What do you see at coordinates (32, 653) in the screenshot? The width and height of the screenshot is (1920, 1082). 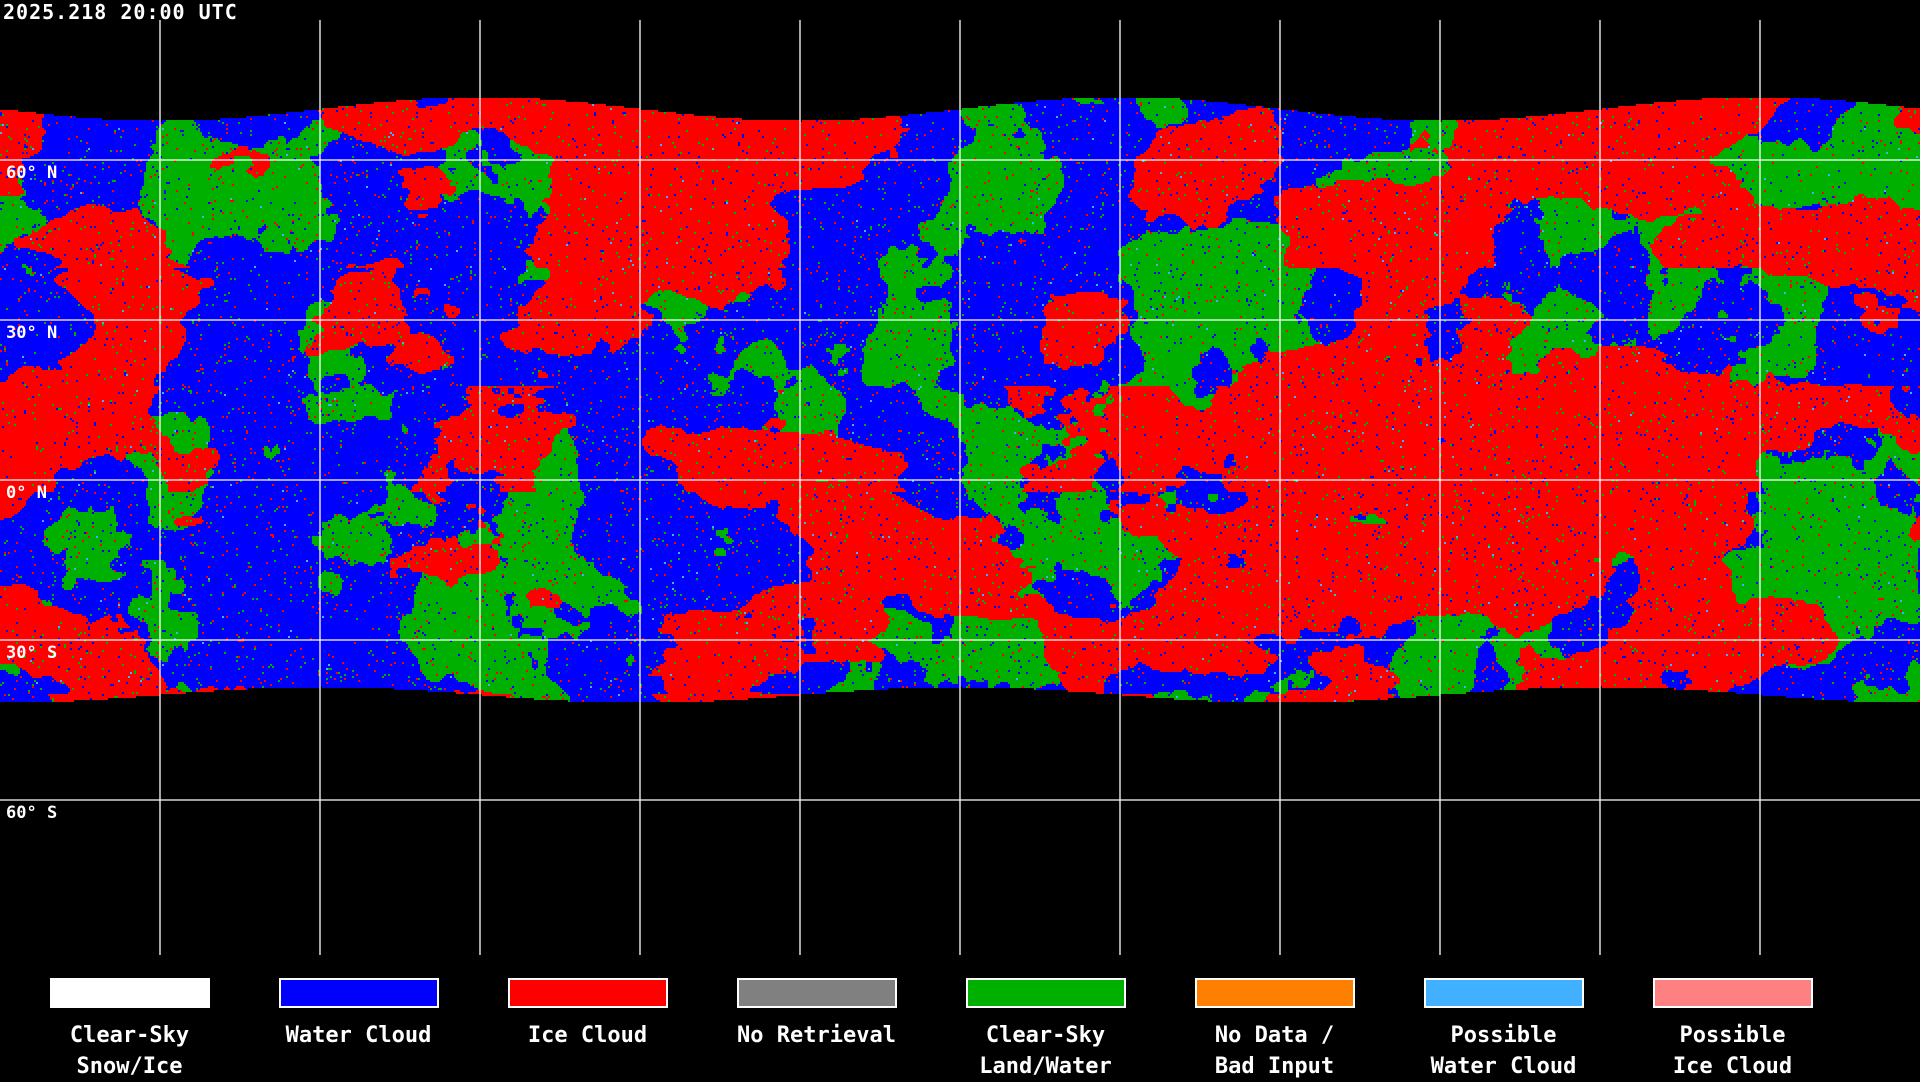 I see `lat-label-30s: 30° S` at bounding box center [32, 653].